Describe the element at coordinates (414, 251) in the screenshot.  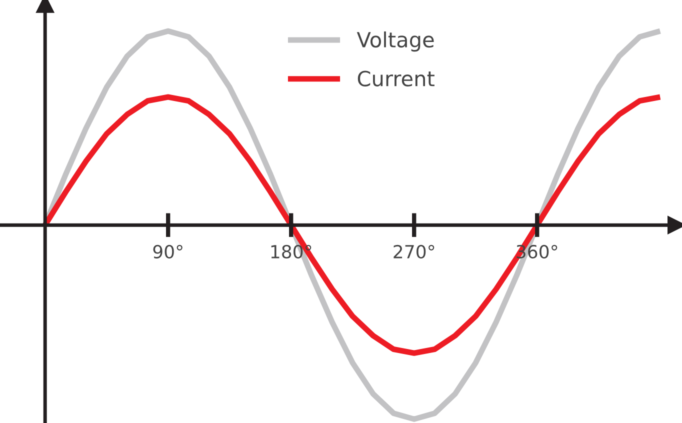
I see `x-tick-label: 270°` at that location.